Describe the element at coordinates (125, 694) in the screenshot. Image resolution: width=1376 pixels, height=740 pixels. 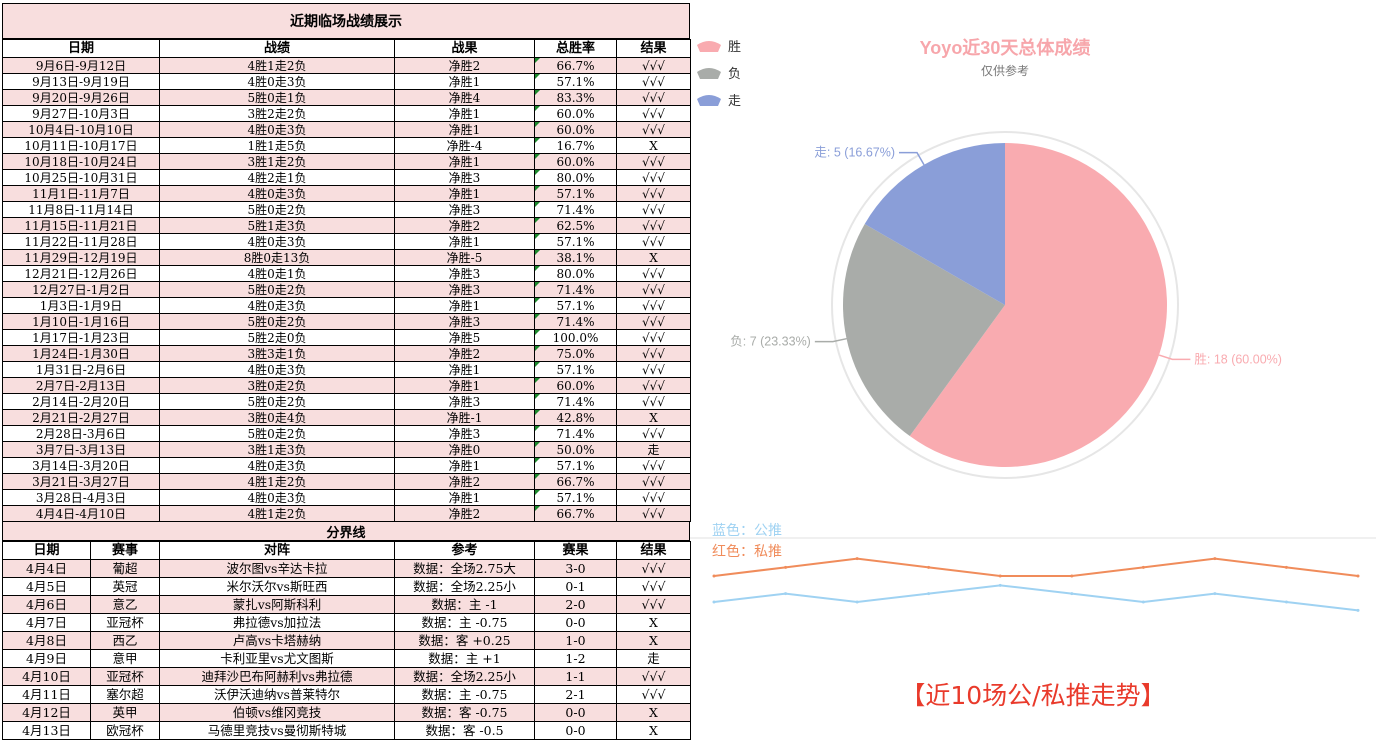
I see `table-cell: 塞尔超` at that location.